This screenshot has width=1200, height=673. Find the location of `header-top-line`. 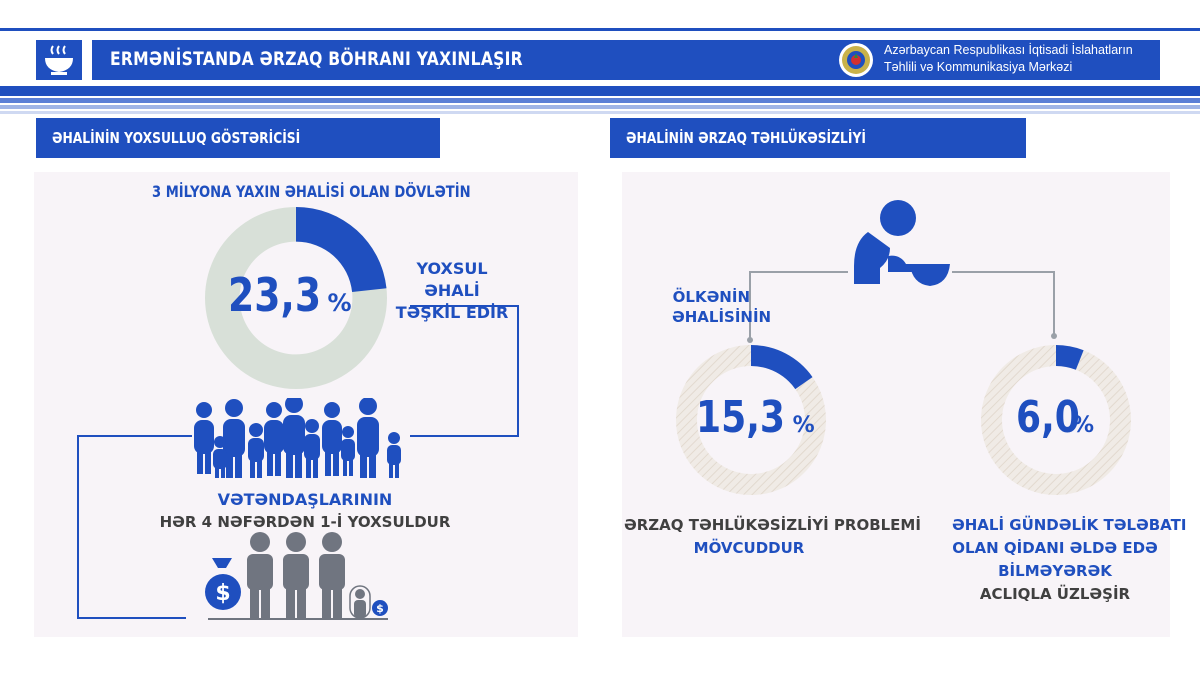

header-top-line is located at coordinates (600, 29).